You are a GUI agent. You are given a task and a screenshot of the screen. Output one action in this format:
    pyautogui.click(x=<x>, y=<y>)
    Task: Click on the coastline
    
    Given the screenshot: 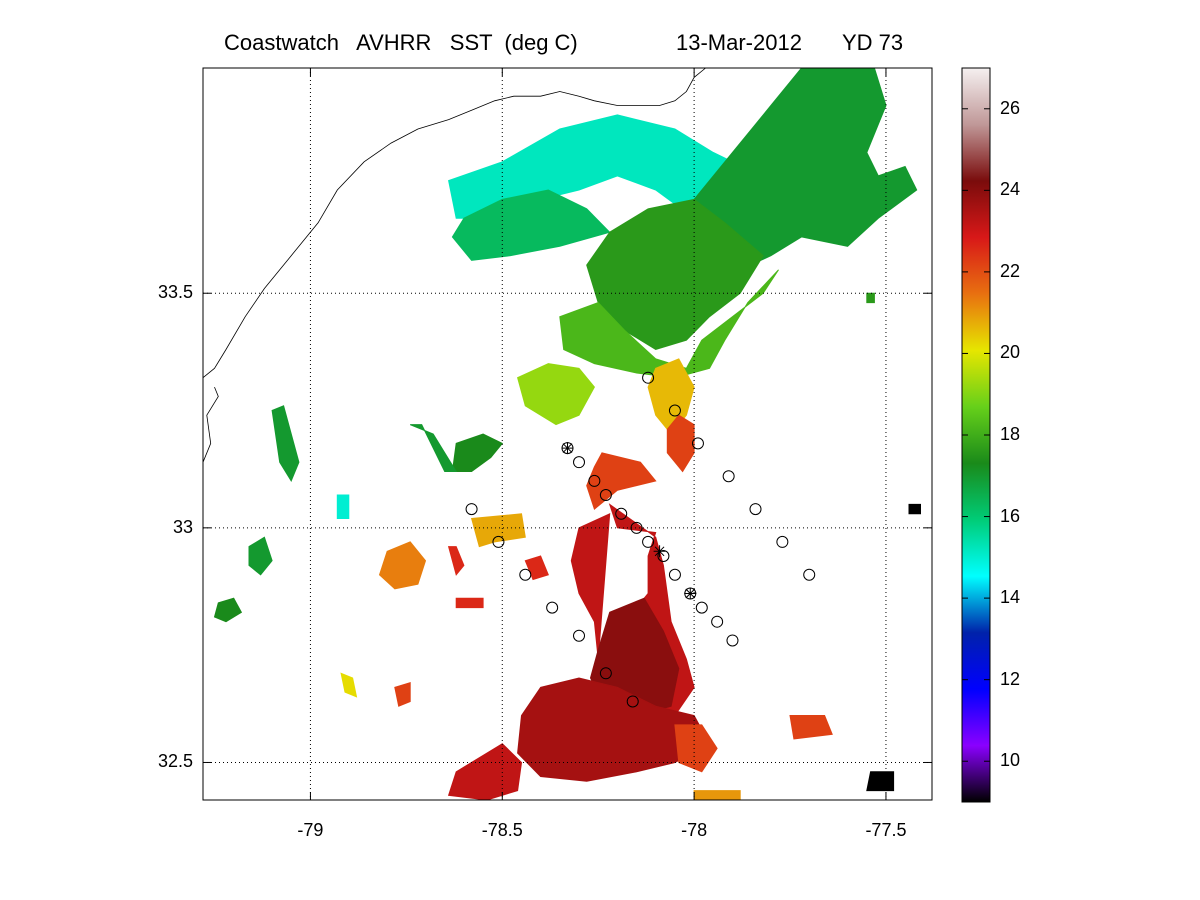 What is the action you would take?
    pyautogui.click(x=454, y=223)
    